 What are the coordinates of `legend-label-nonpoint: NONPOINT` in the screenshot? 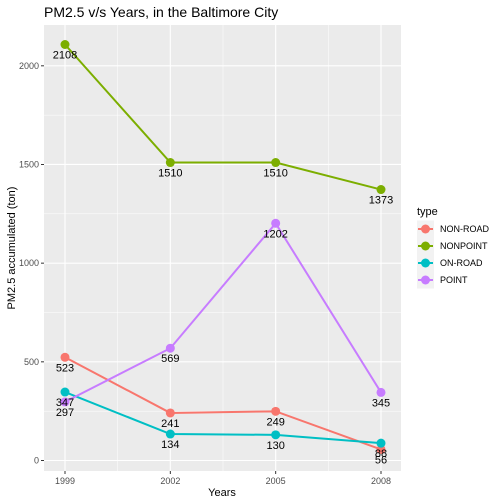 It's located at (464, 246).